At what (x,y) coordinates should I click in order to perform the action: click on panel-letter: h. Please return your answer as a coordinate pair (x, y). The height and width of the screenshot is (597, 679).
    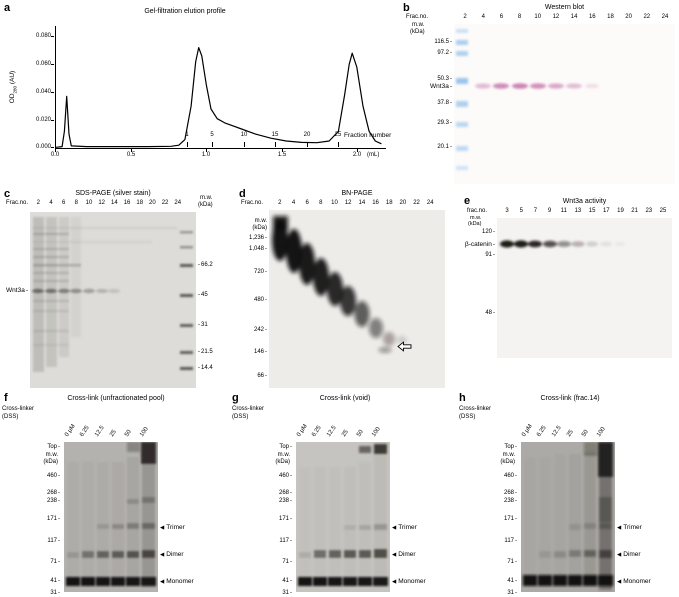
    Looking at the image, I should click on (462, 398).